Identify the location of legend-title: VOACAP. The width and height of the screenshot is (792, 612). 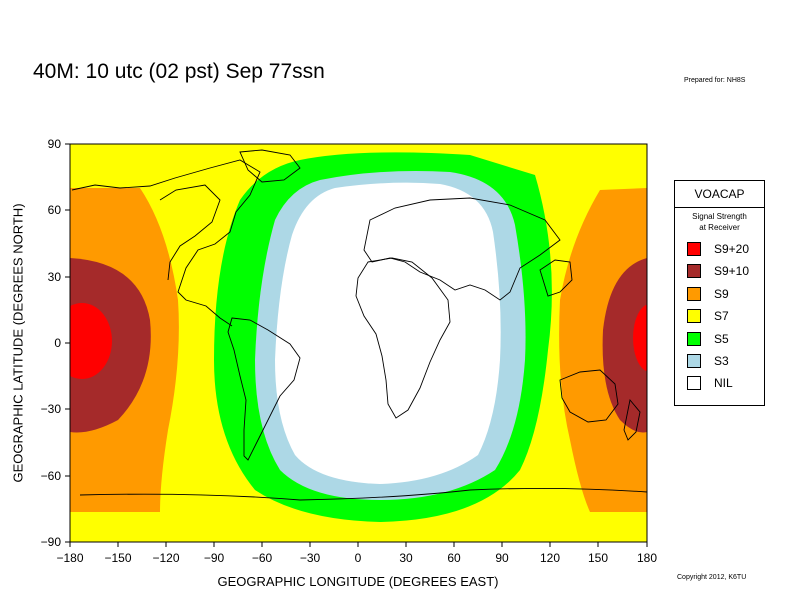
(719, 194).